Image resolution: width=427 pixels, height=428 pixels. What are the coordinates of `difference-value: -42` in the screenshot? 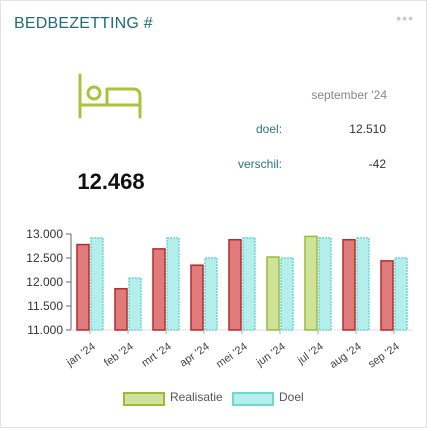 It's located at (377, 164).